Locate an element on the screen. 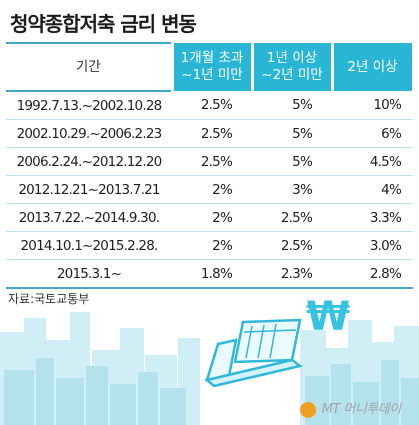 This screenshot has width=419, height=425. rate-cell: 1.8% is located at coordinates (212, 274).